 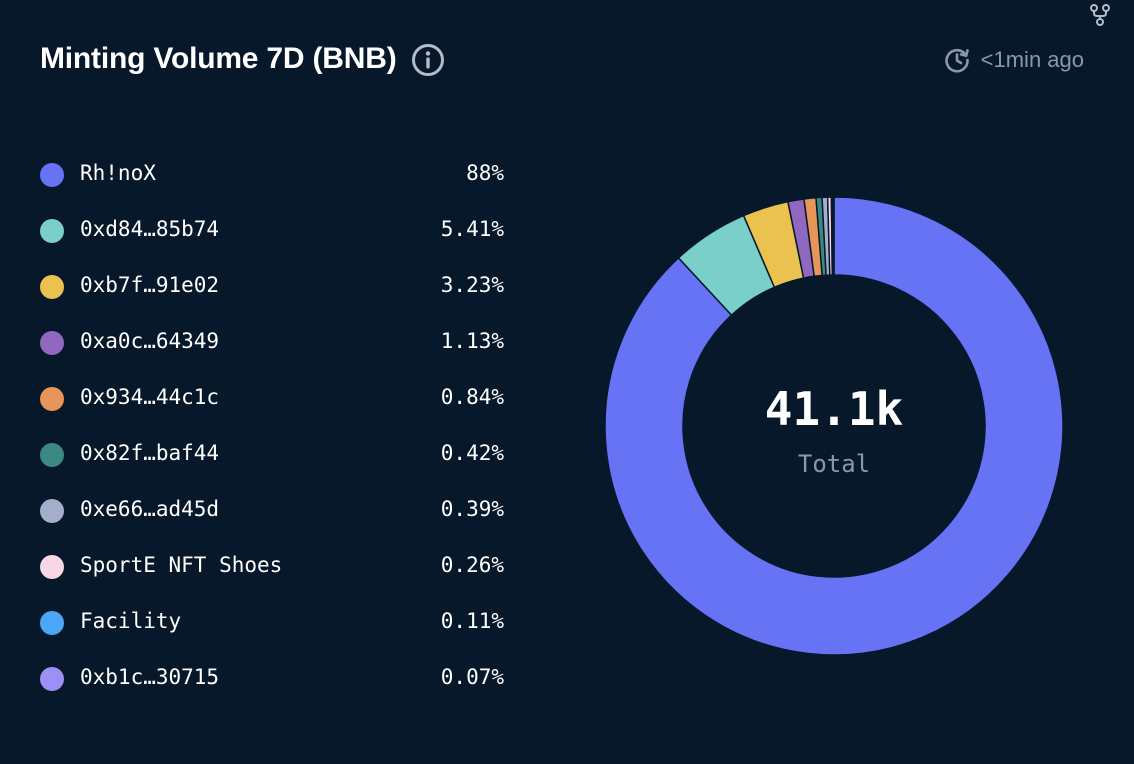 What do you see at coordinates (833, 236) in the screenshot?
I see `donut-slice` at bounding box center [833, 236].